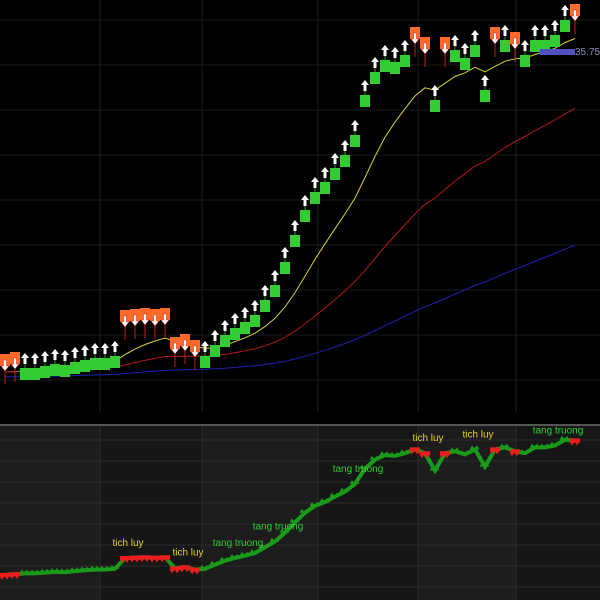 Image resolution: width=600 pixels, height=600 pixels. What do you see at coordinates (238, 543) in the screenshot?
I see `indicator-annotation: tang truong` at bounding box center [238, 543].